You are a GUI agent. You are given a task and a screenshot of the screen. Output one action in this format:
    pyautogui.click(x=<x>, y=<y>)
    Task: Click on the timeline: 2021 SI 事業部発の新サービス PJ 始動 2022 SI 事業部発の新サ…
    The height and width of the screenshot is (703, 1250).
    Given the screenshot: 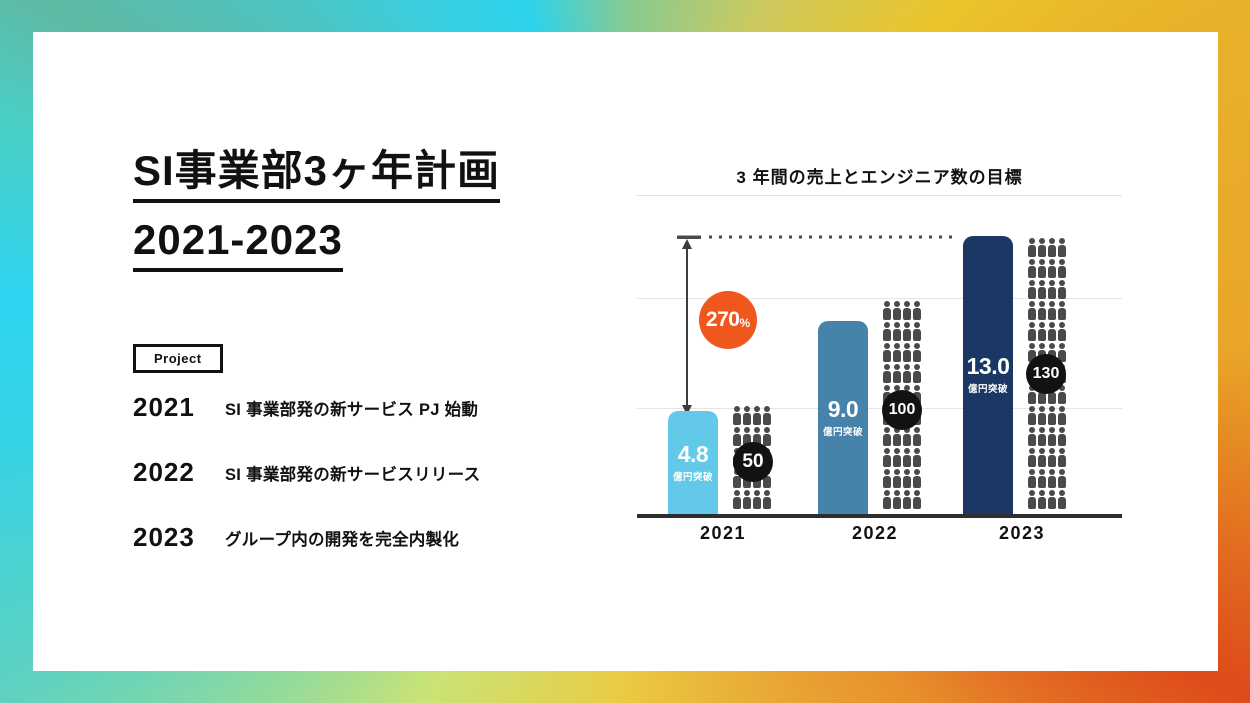 What is the action you would take?
    pyautogui.click(x=353, y=489)
    